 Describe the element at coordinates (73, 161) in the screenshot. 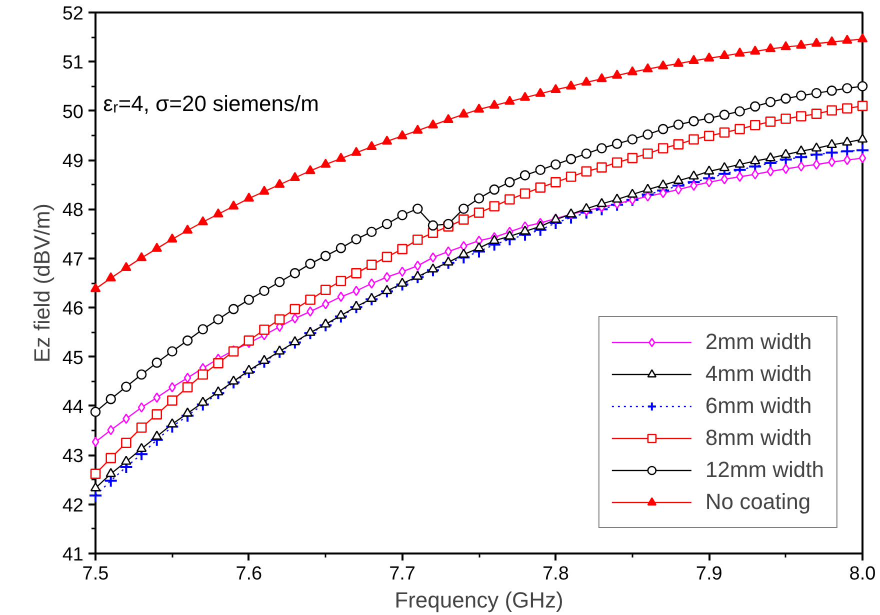

I see `y-tick-label: 49` at that location.